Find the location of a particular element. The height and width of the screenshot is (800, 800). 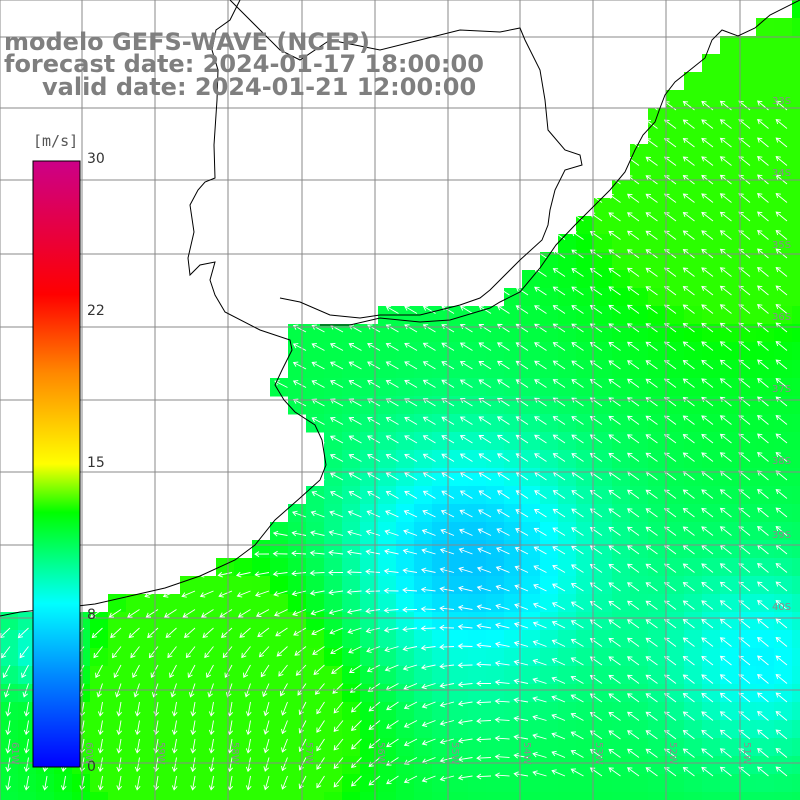

lon-label: 54W is located at coordinates (526, 753).